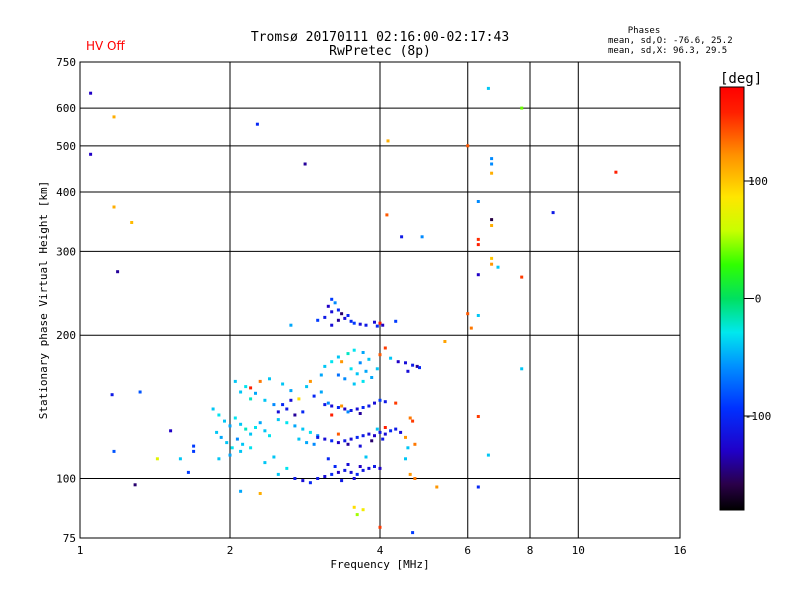  Describe the element at coordinates (758, 299) in the screenshot. I see `colorbar-tick-label: 0` at that location.